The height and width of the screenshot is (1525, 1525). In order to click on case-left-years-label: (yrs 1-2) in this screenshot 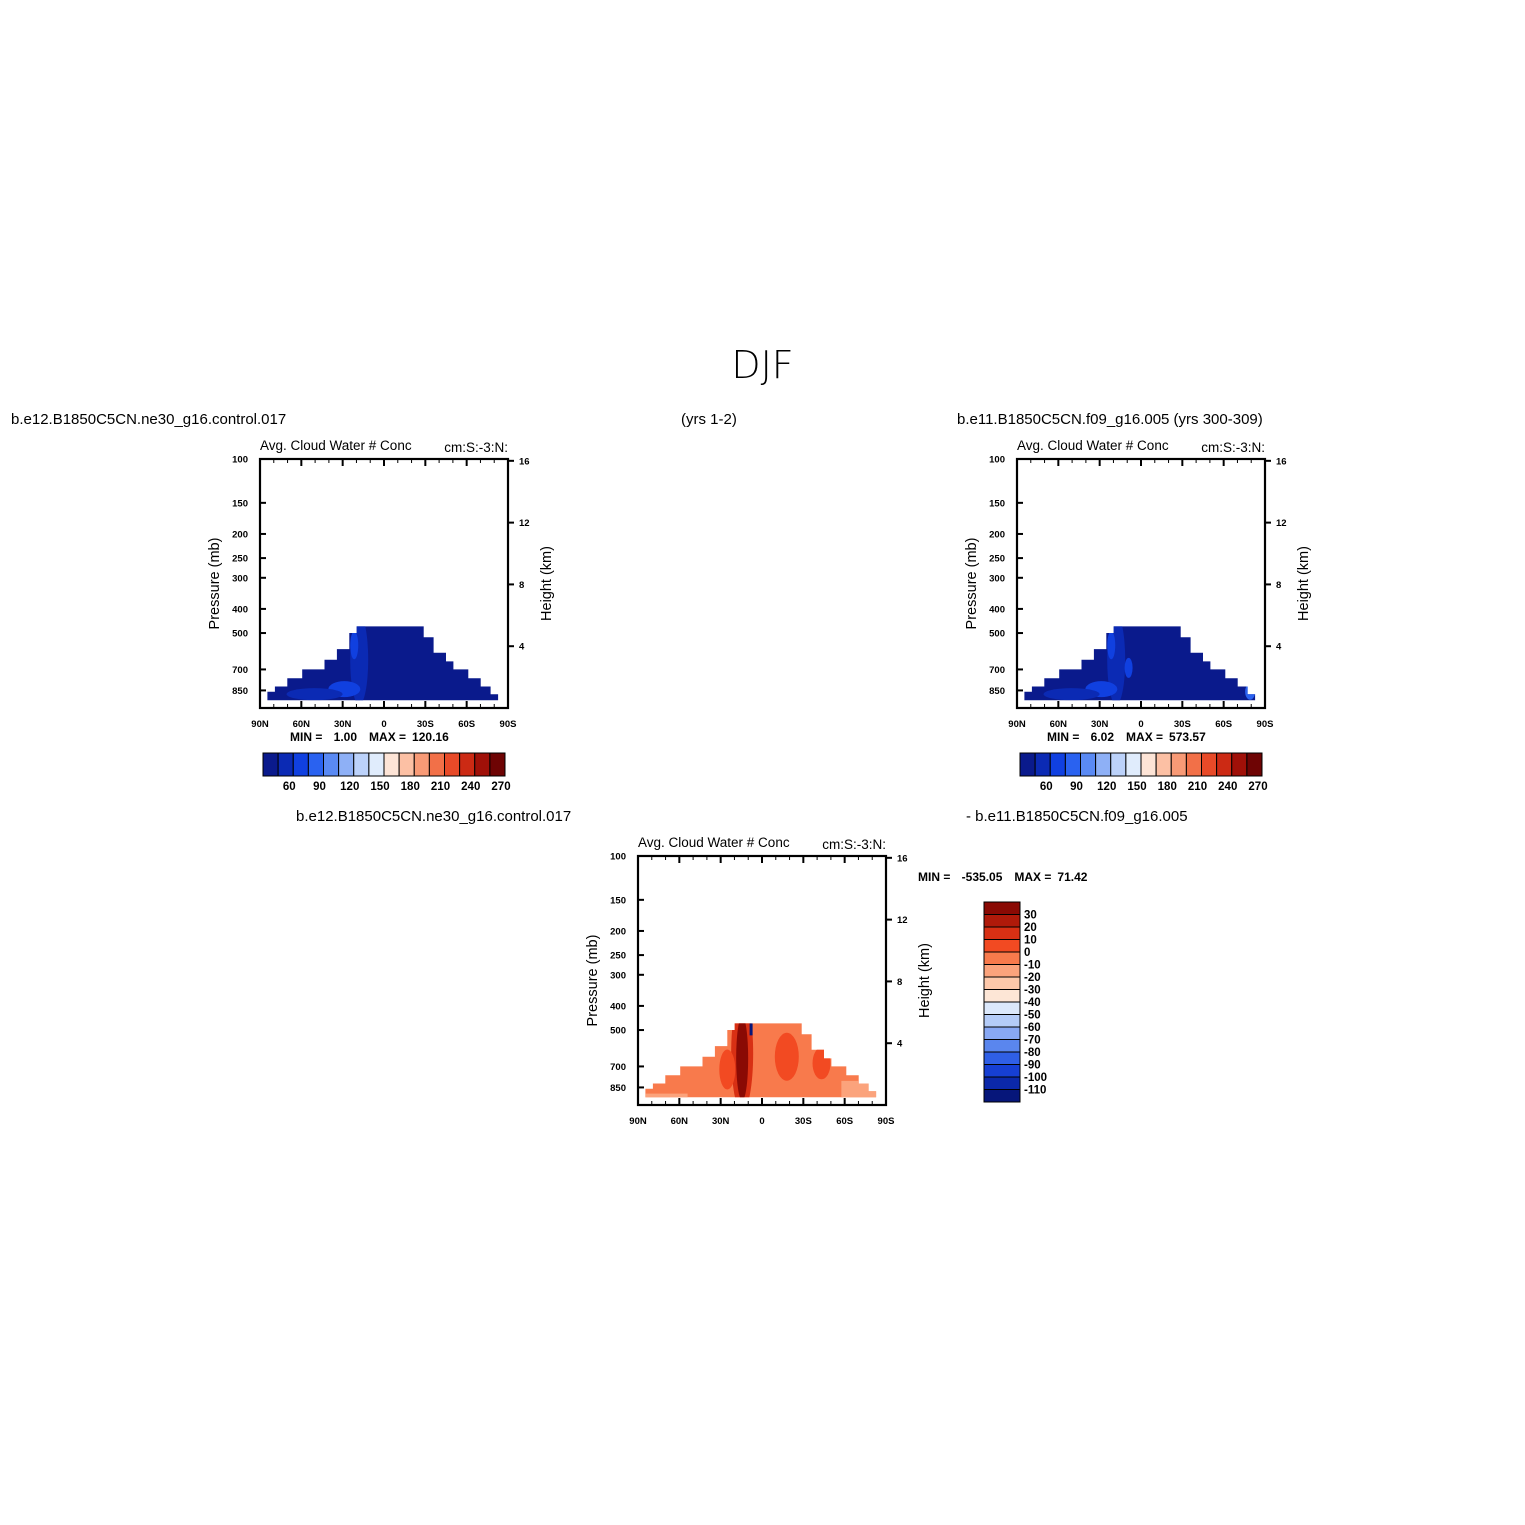, I will do `click(709, 419)`.